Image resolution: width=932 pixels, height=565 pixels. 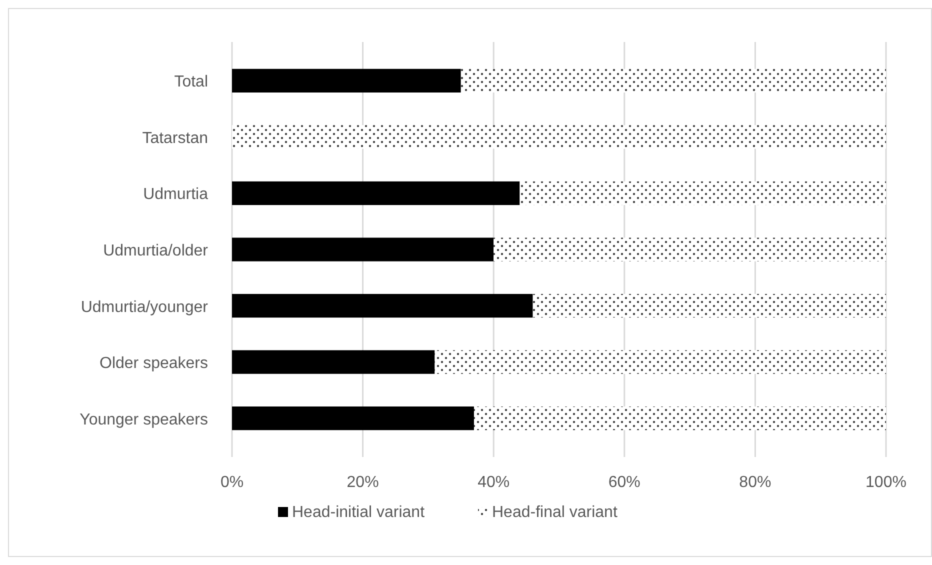 I want to click on y-tick-label: Total, so click(x=191, y=82).